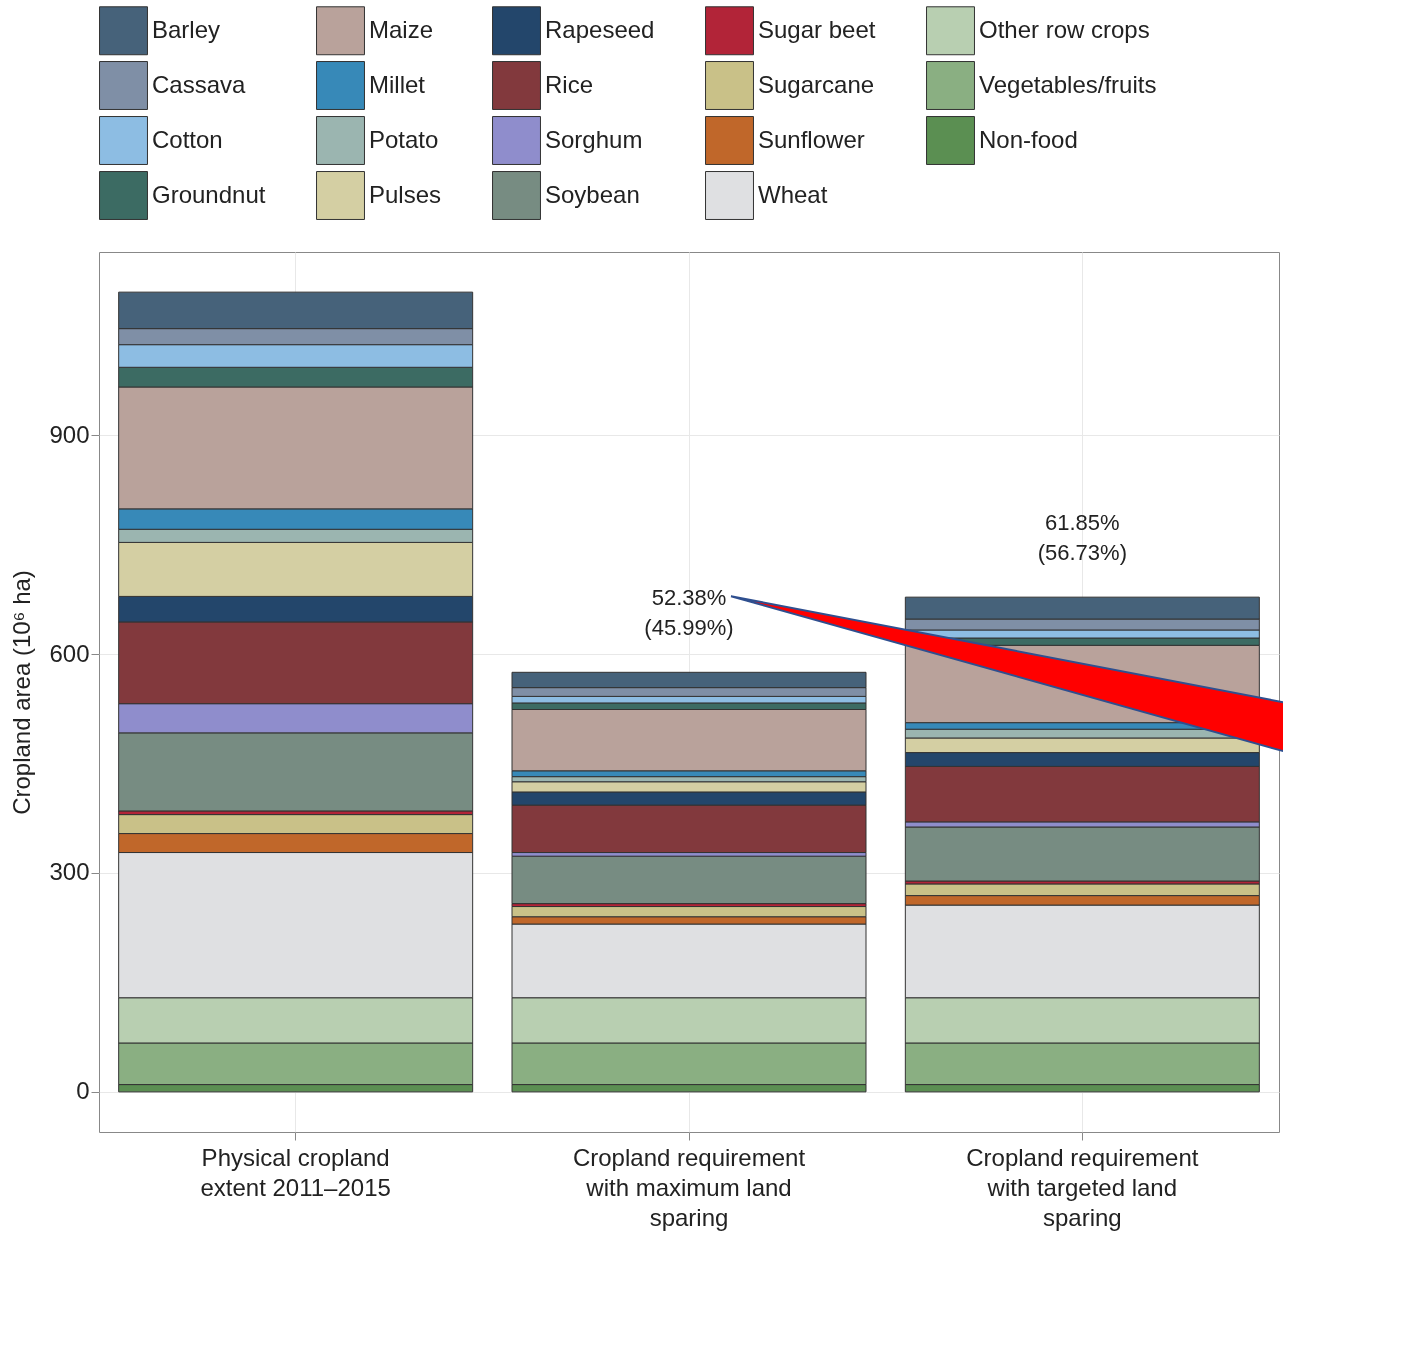 This screenshot has width=1409, height=1353. I want to click on legend-label: Non-food, so click(1028, 139).